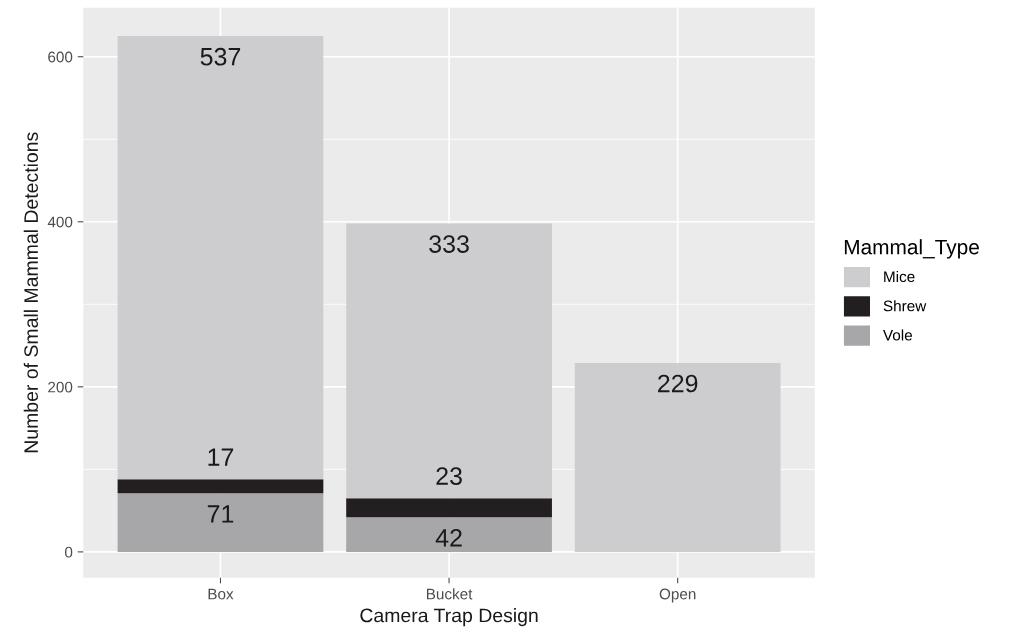  What do you see at coordinates (678, 383) in the screenshot?
I see `data-label: 229` at bounding box center [678, 383].